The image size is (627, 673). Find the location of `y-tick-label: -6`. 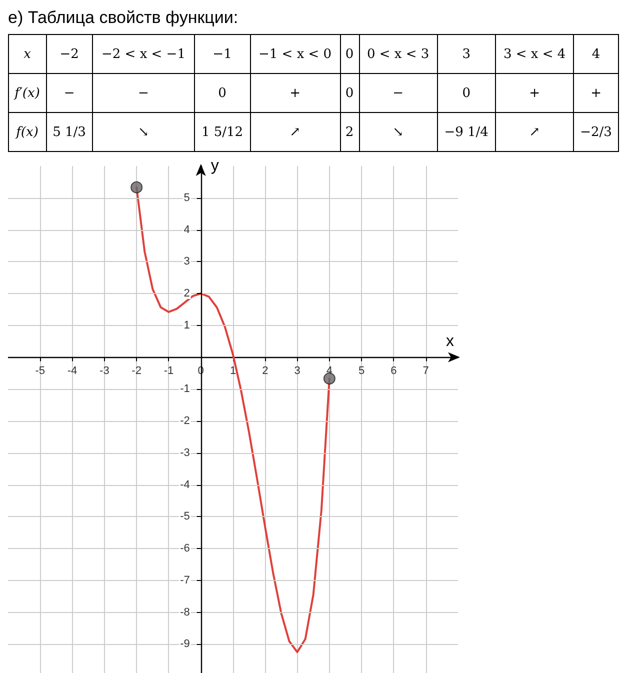

y-tick-label: -6 is located at coordinates (185, 548).